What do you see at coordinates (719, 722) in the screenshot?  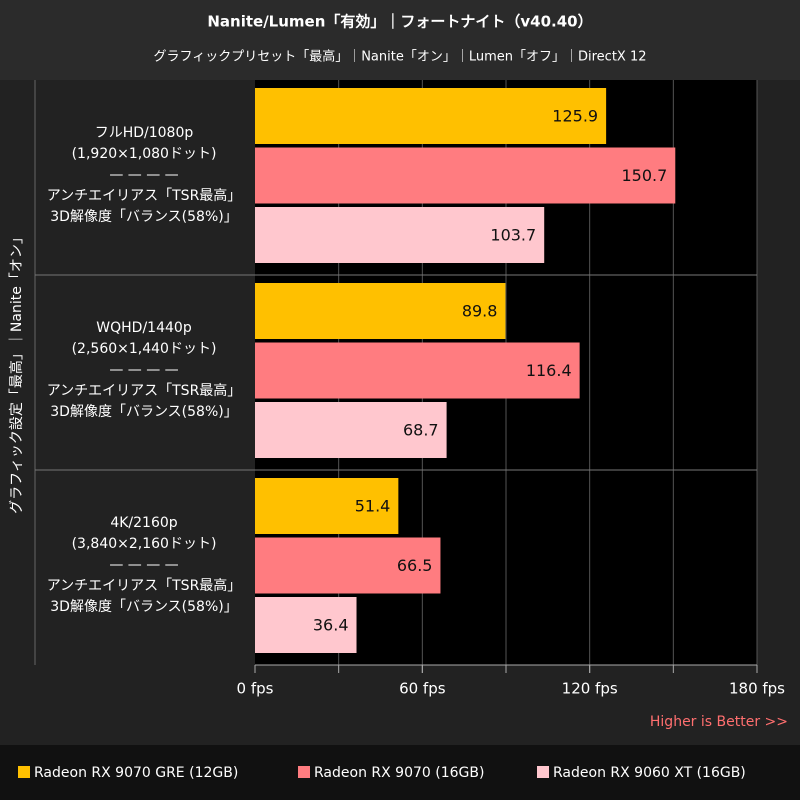 I see `annotation: Higher is Better >>` at bounding box center [719, 722].